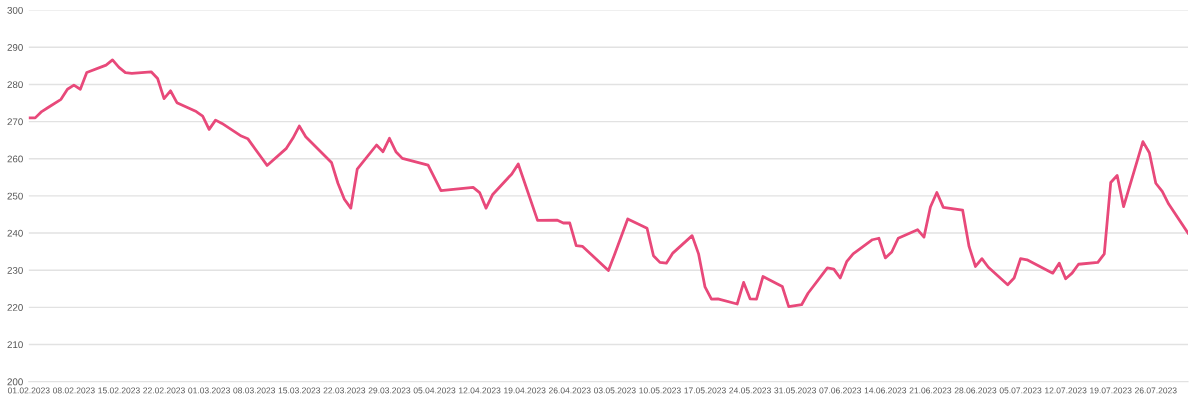 The image size is (1200, 406). Describe the element at coordinates (1156, 390) in the screenshot. I see `x-tick-label: 26.07.2023` at that location.